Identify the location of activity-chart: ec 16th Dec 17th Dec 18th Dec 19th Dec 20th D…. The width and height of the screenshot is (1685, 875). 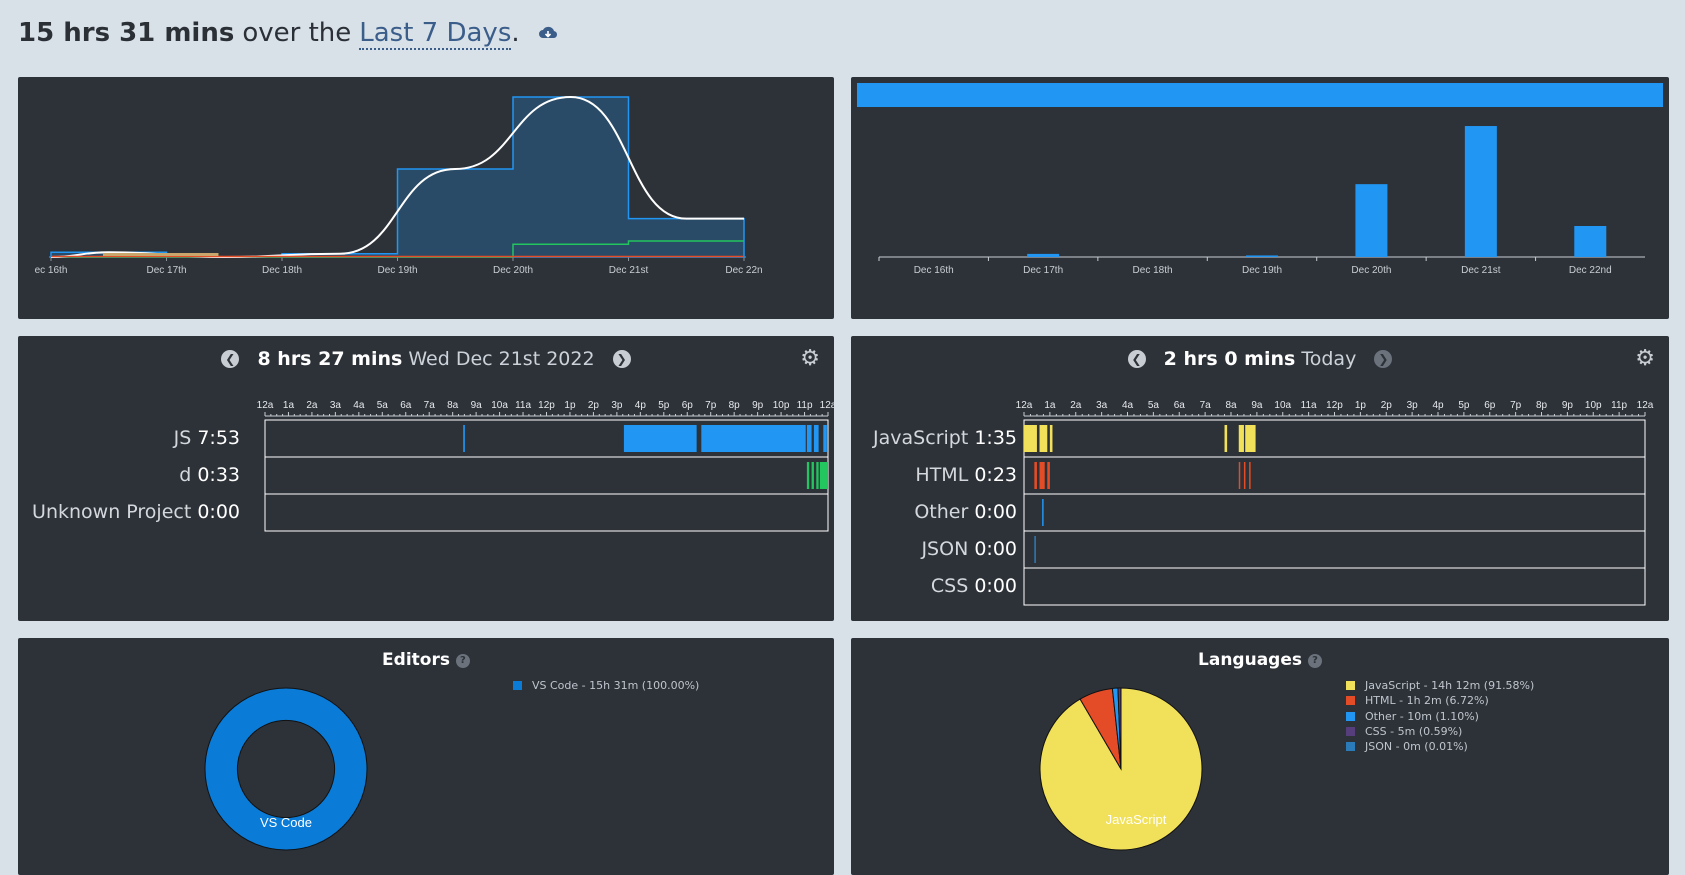
(399, 185).